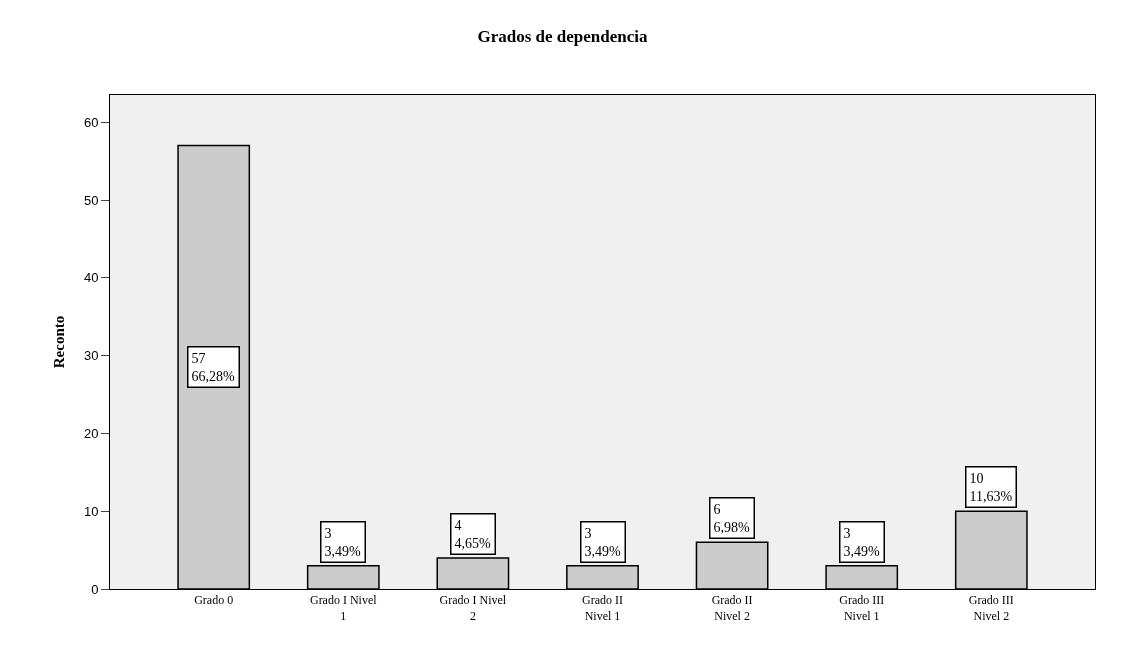 This screenshot has width=1125, height=664. I want to click on chart-title: Grados de dependencia, so click(562, 36).